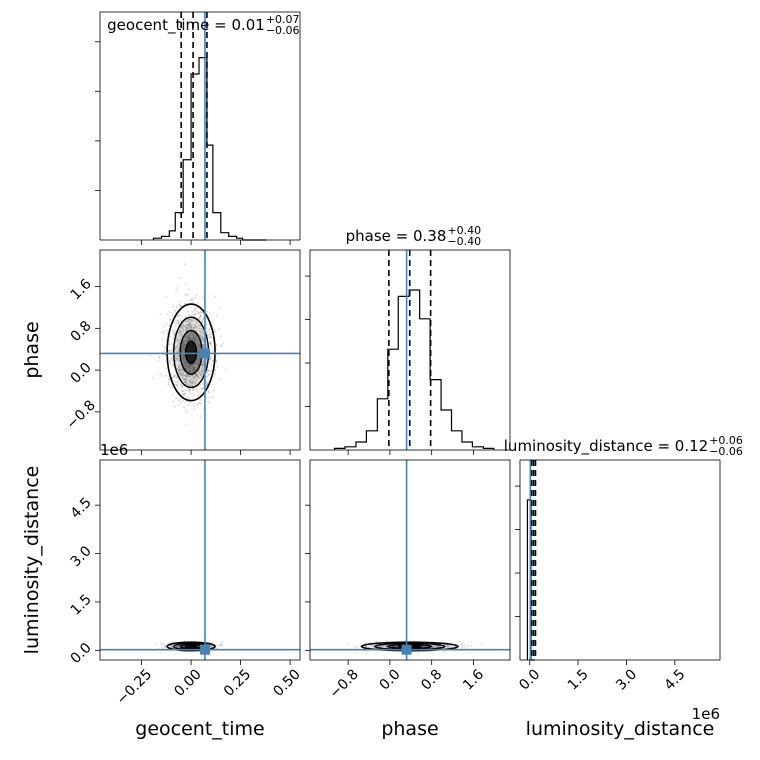  What do you see at coordinates (187, 682) in the screenshot?
I see `xtick-label-geocent_time: 0.00` at bounding box center [187, 682].